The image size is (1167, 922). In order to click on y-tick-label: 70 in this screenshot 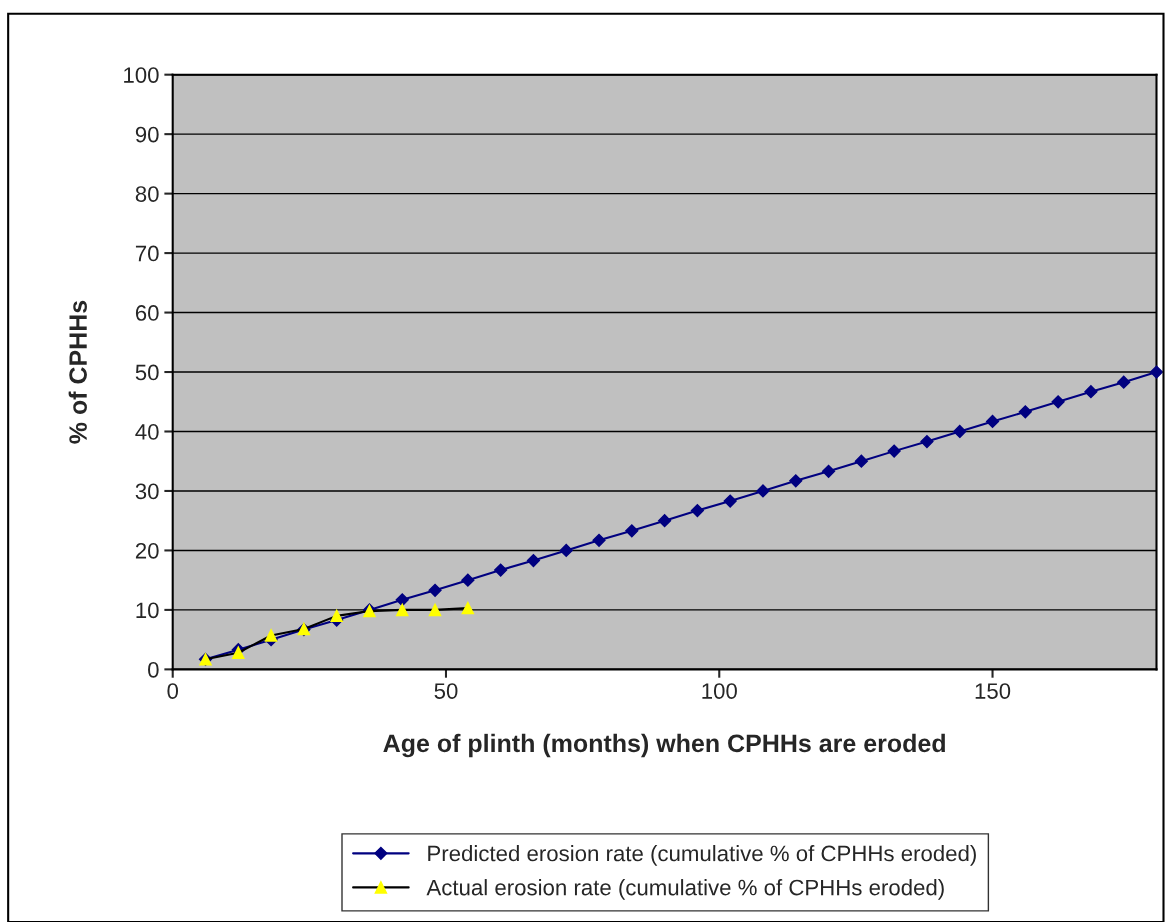, I will do `click(147, 253)`.